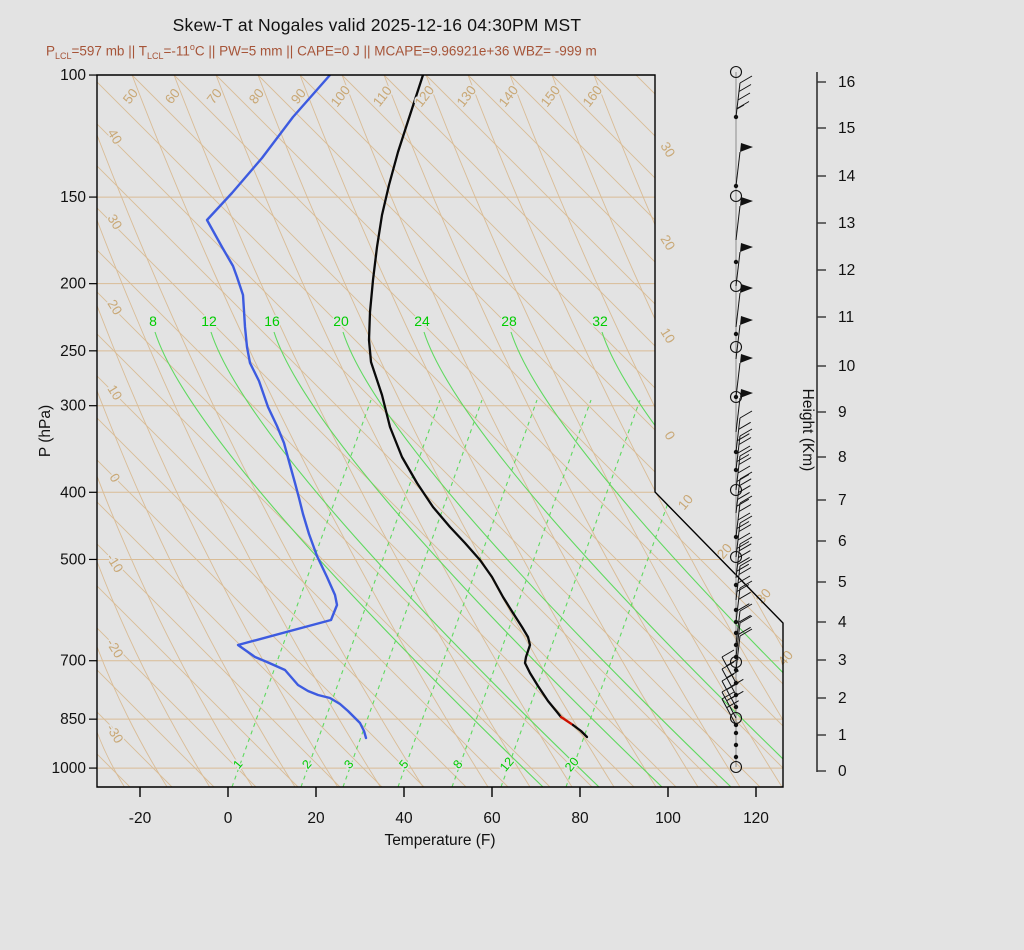  Describe the element at coordinates (572, 765) in the screenshot. I see `mixing-ratio-label: 20` at that location.